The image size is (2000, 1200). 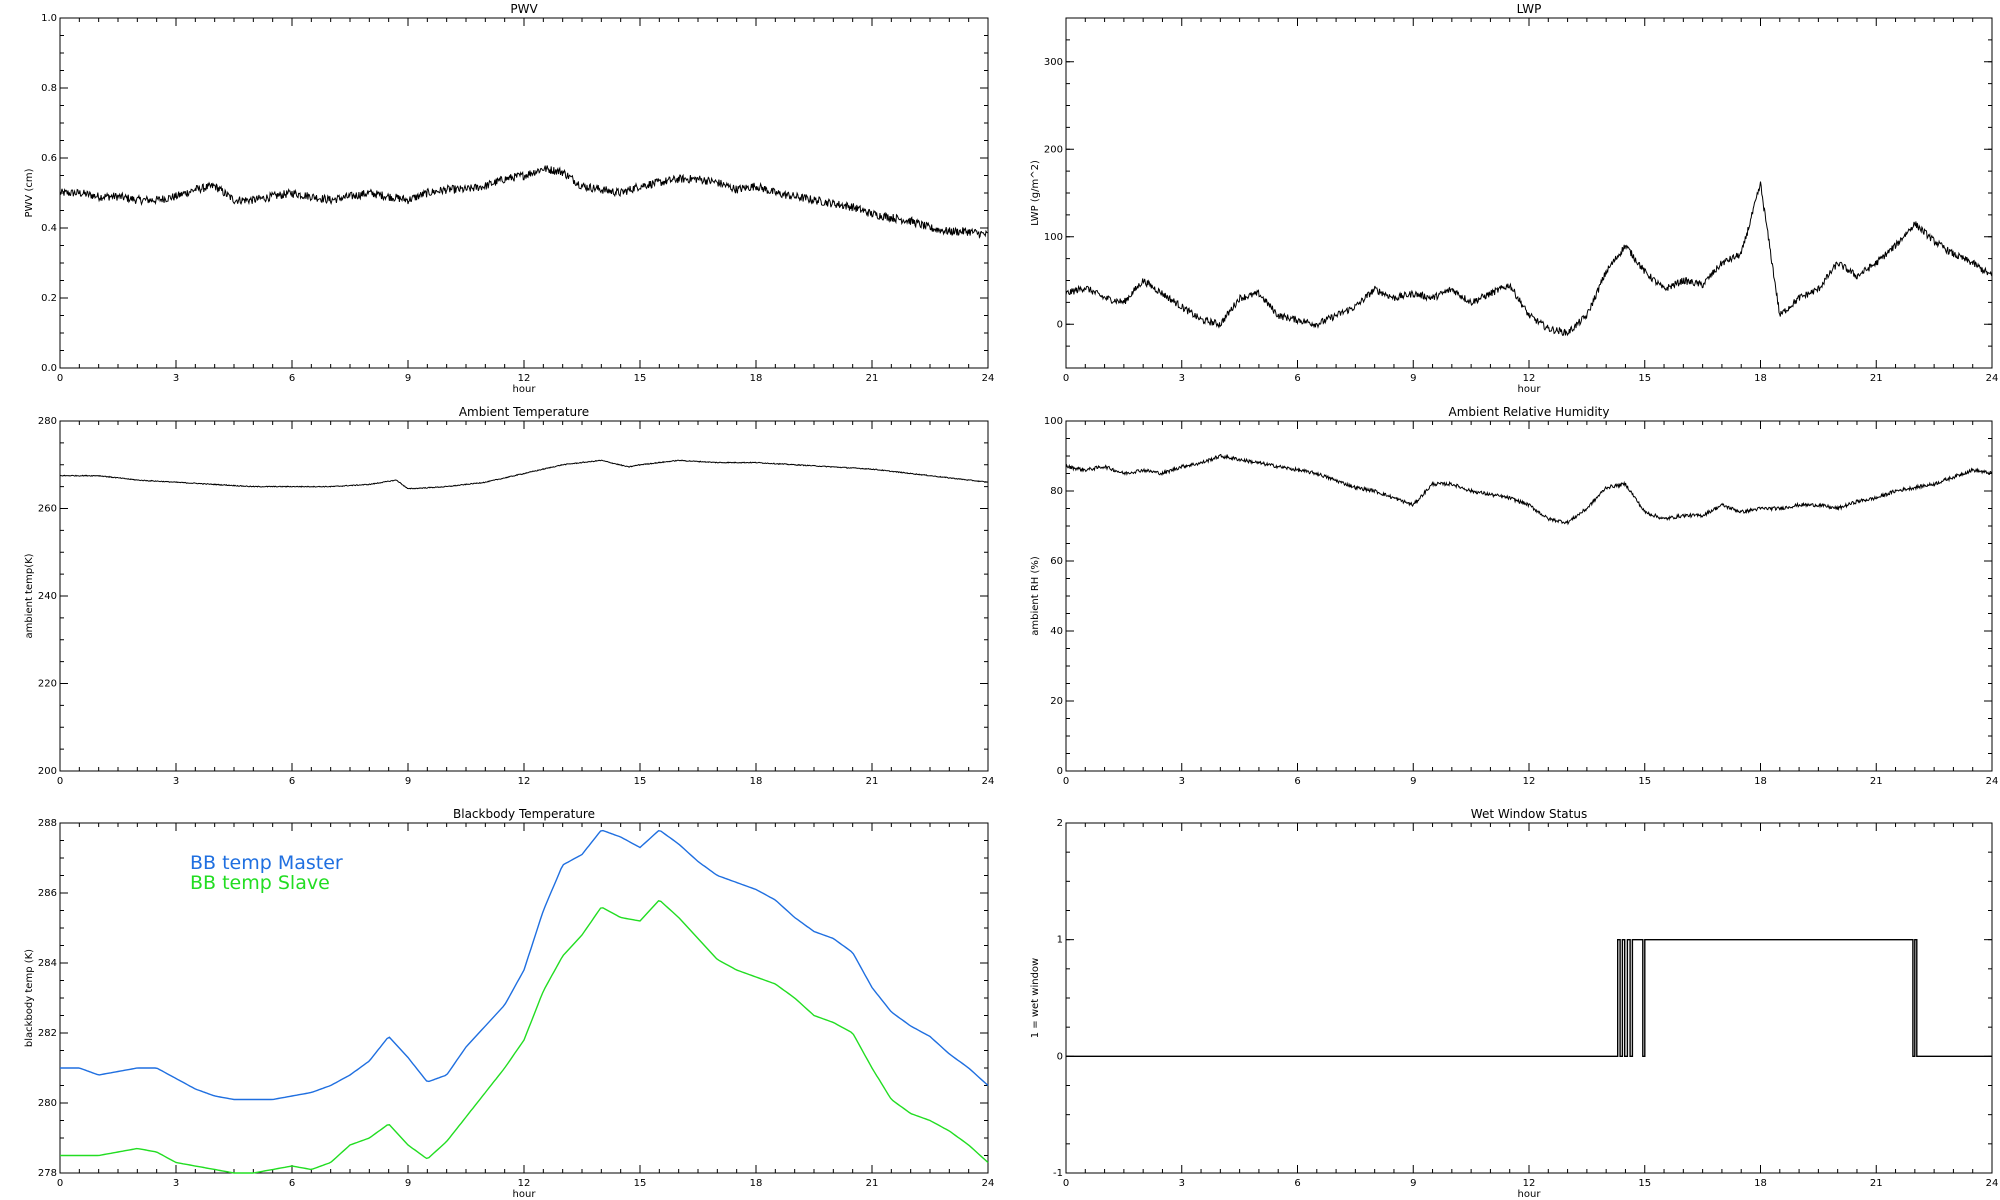 What do you see at coordinates (49, 368) in the screenshot?
I see `y-tick-label: 0.0` at bounding box center [49, 368].